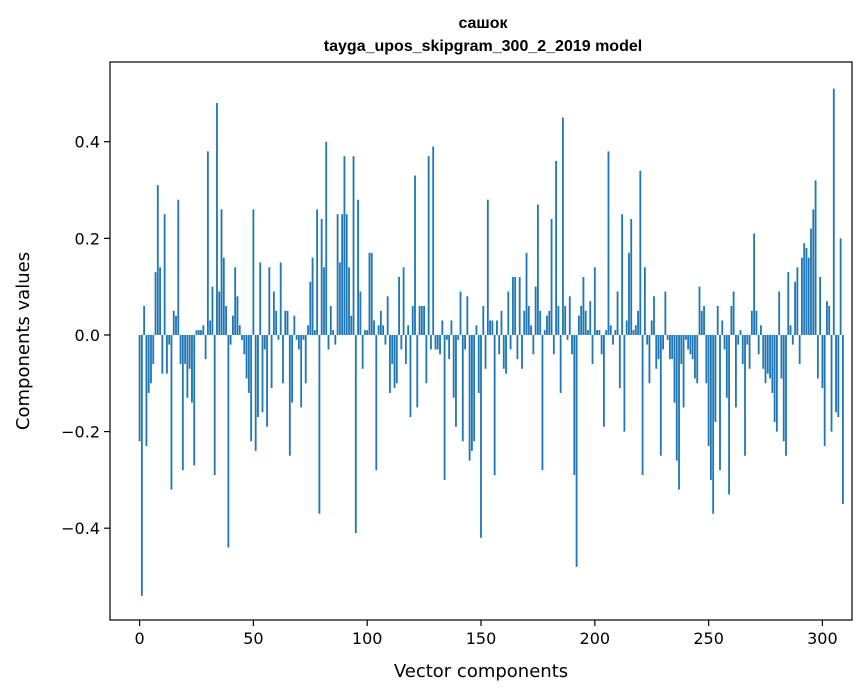  Describe the element at coordinates (708, 638) in the screenshot. I see `x-tick-label: 250` at that location.